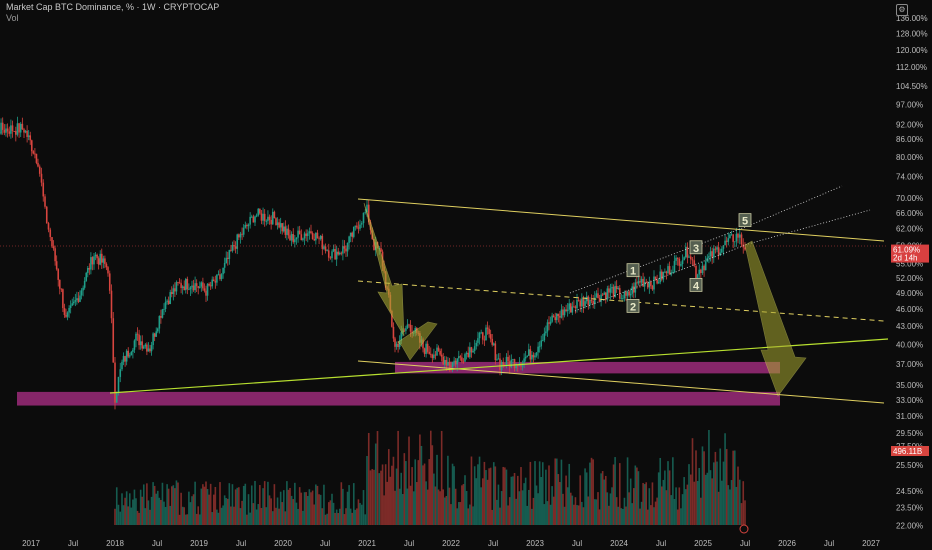 Image resolution: width=932 pixels, height=550 pixels. What do you see at coordinates (909, 229) in the screenshot?
I see `y-tick-label: 62.00%` at bounding box center [909, 229].